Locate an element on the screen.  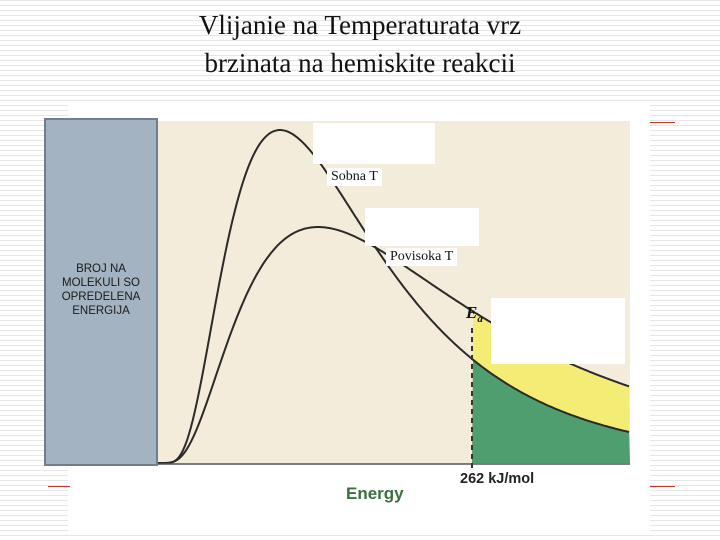
label-box-room is located at coordinates (374, 143).